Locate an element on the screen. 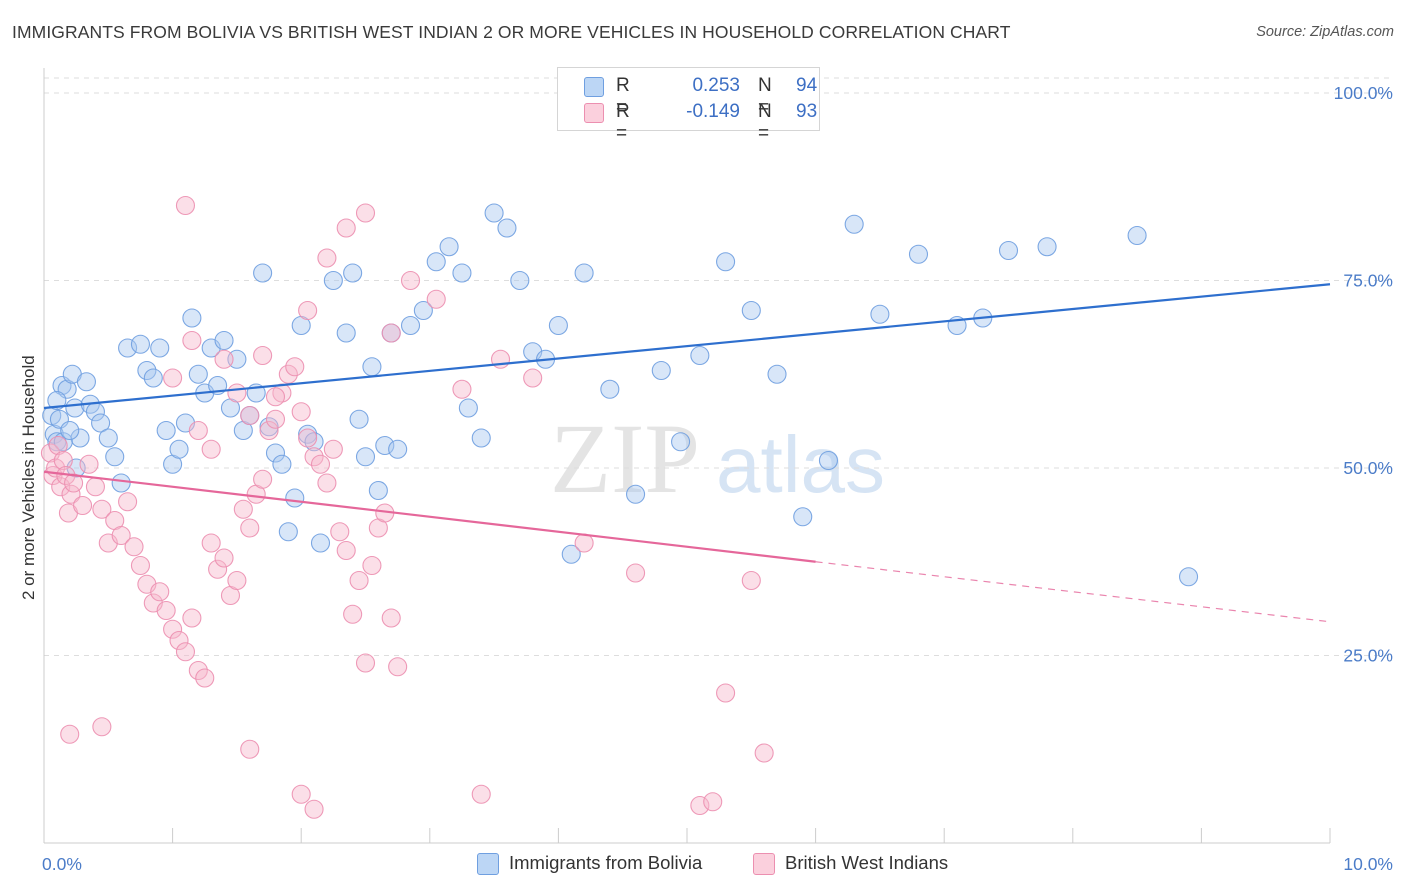 This screenshot has width=1406, height=892. y-tick-label: 25.0% is located at coordinates (1368, 656).